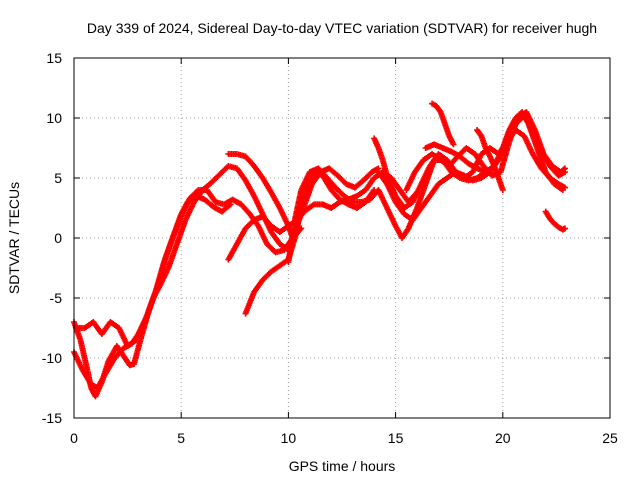 This screenshot has width=640, height=480. I want to click on y-axis-label: SDTVAR / TECUs, so click(14, 238).